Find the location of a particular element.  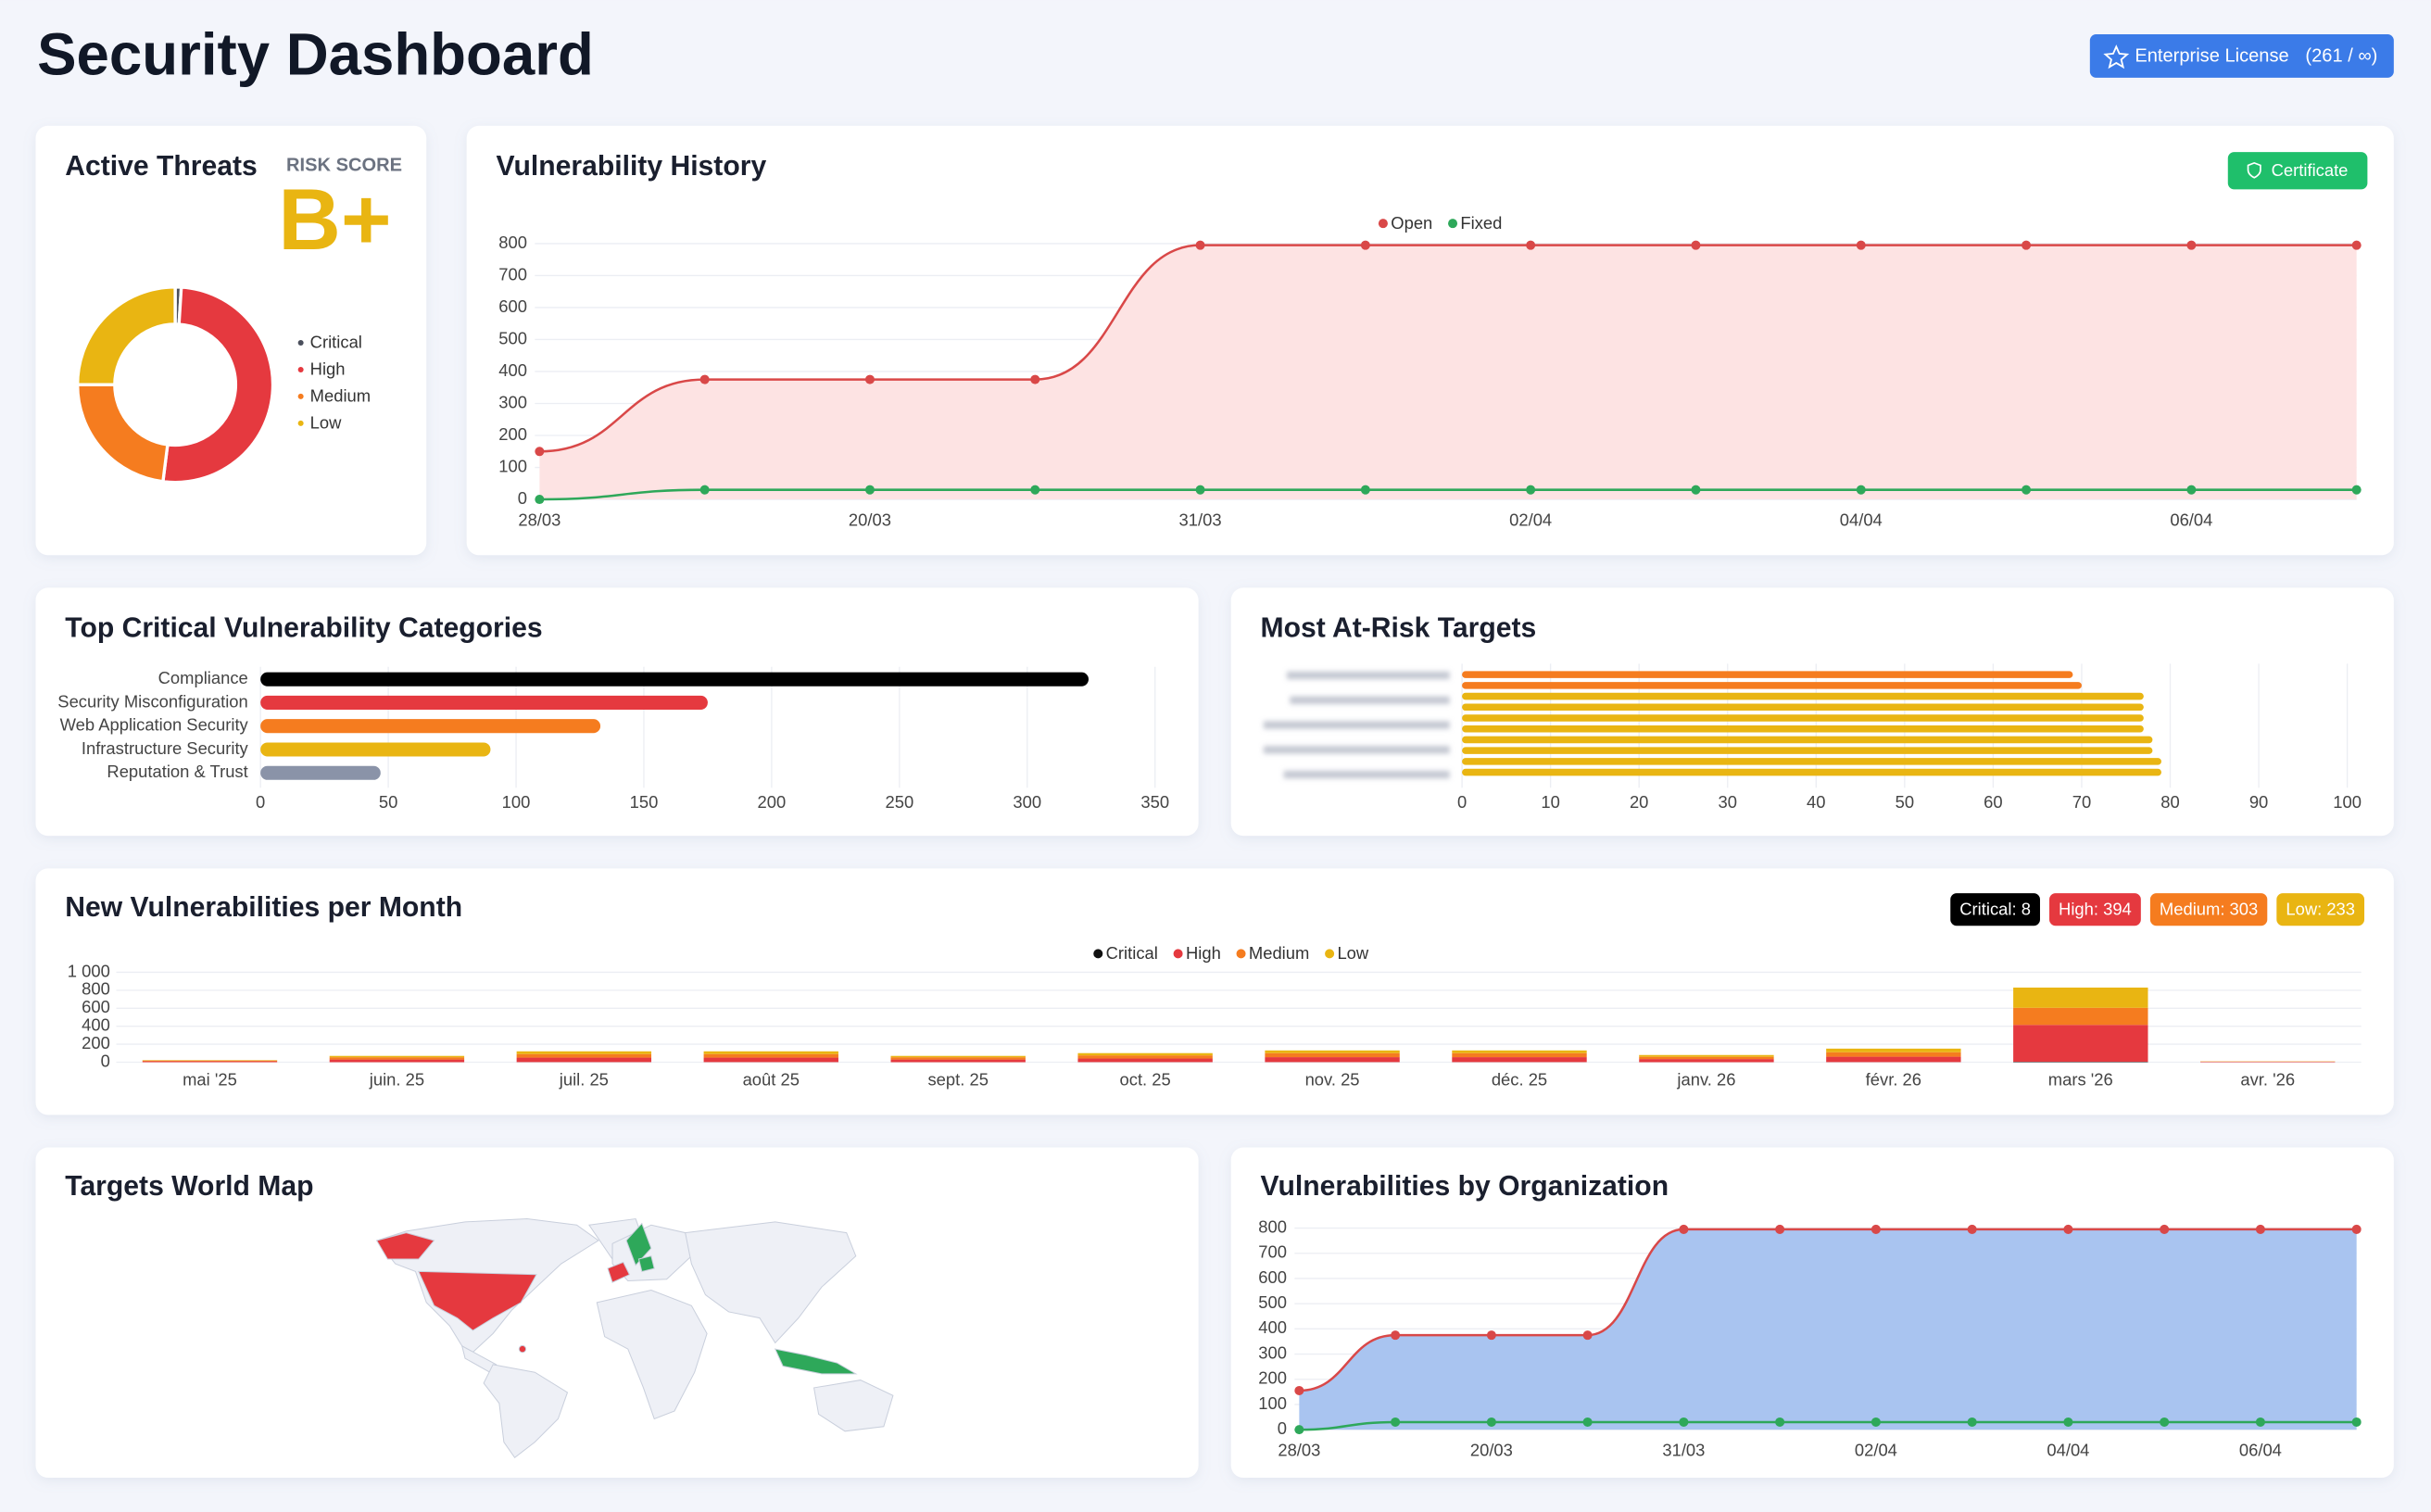

x-tick-label: 70 is located at coordinates (2081, 802).